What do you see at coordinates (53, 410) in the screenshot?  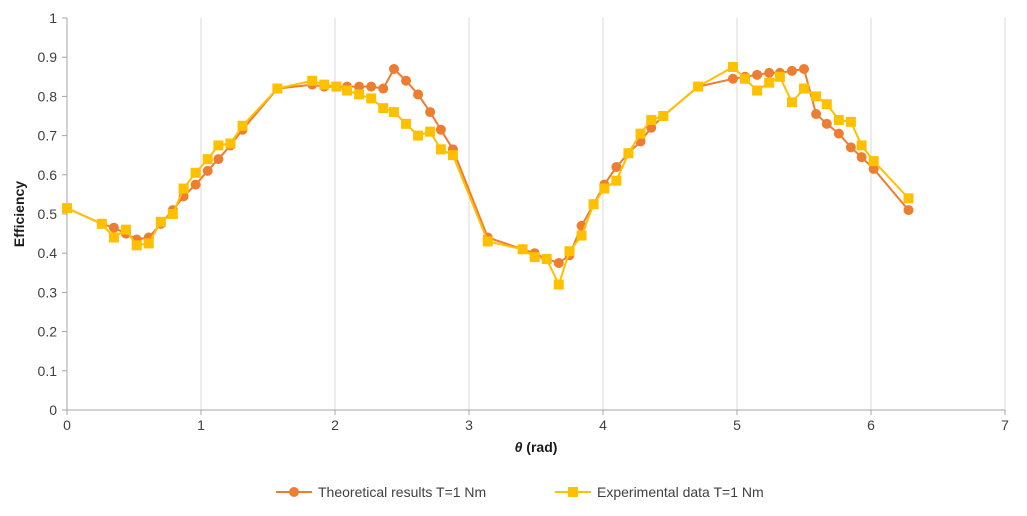 I see `y-tick-label-0: 0` at bounding box center [53, 410].